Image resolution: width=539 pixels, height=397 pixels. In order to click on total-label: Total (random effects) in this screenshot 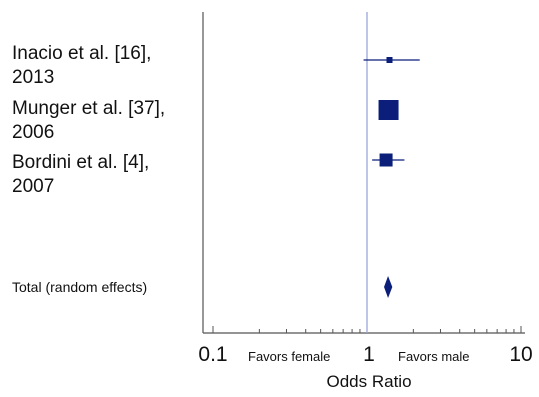, I will do `click(80, 287)`.